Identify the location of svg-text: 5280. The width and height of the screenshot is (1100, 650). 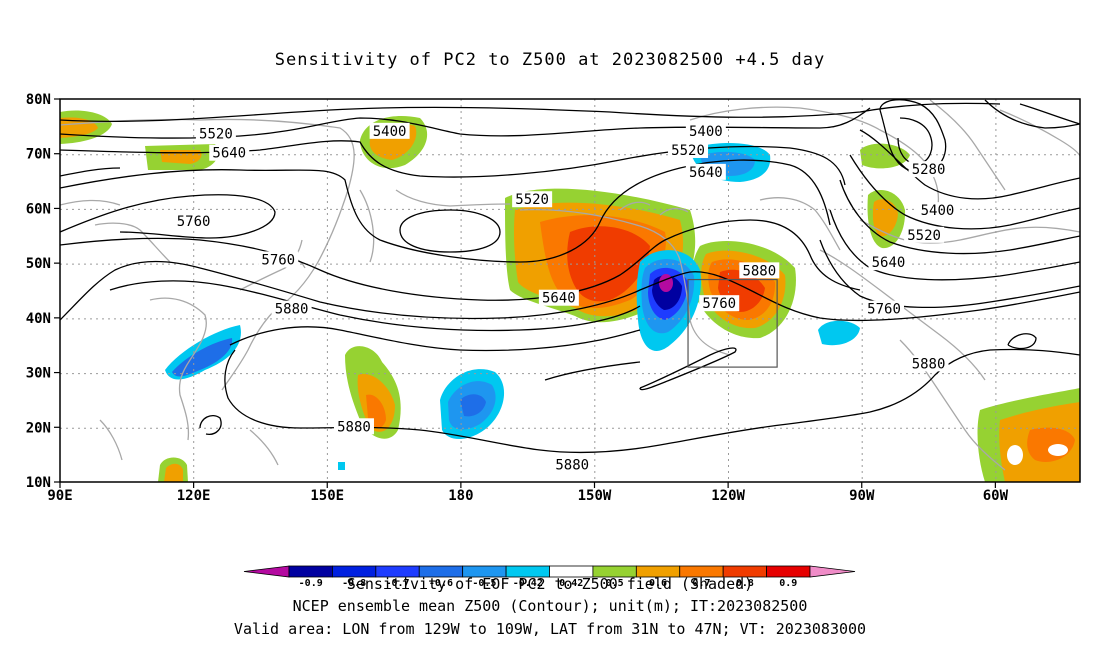
(929, 170).